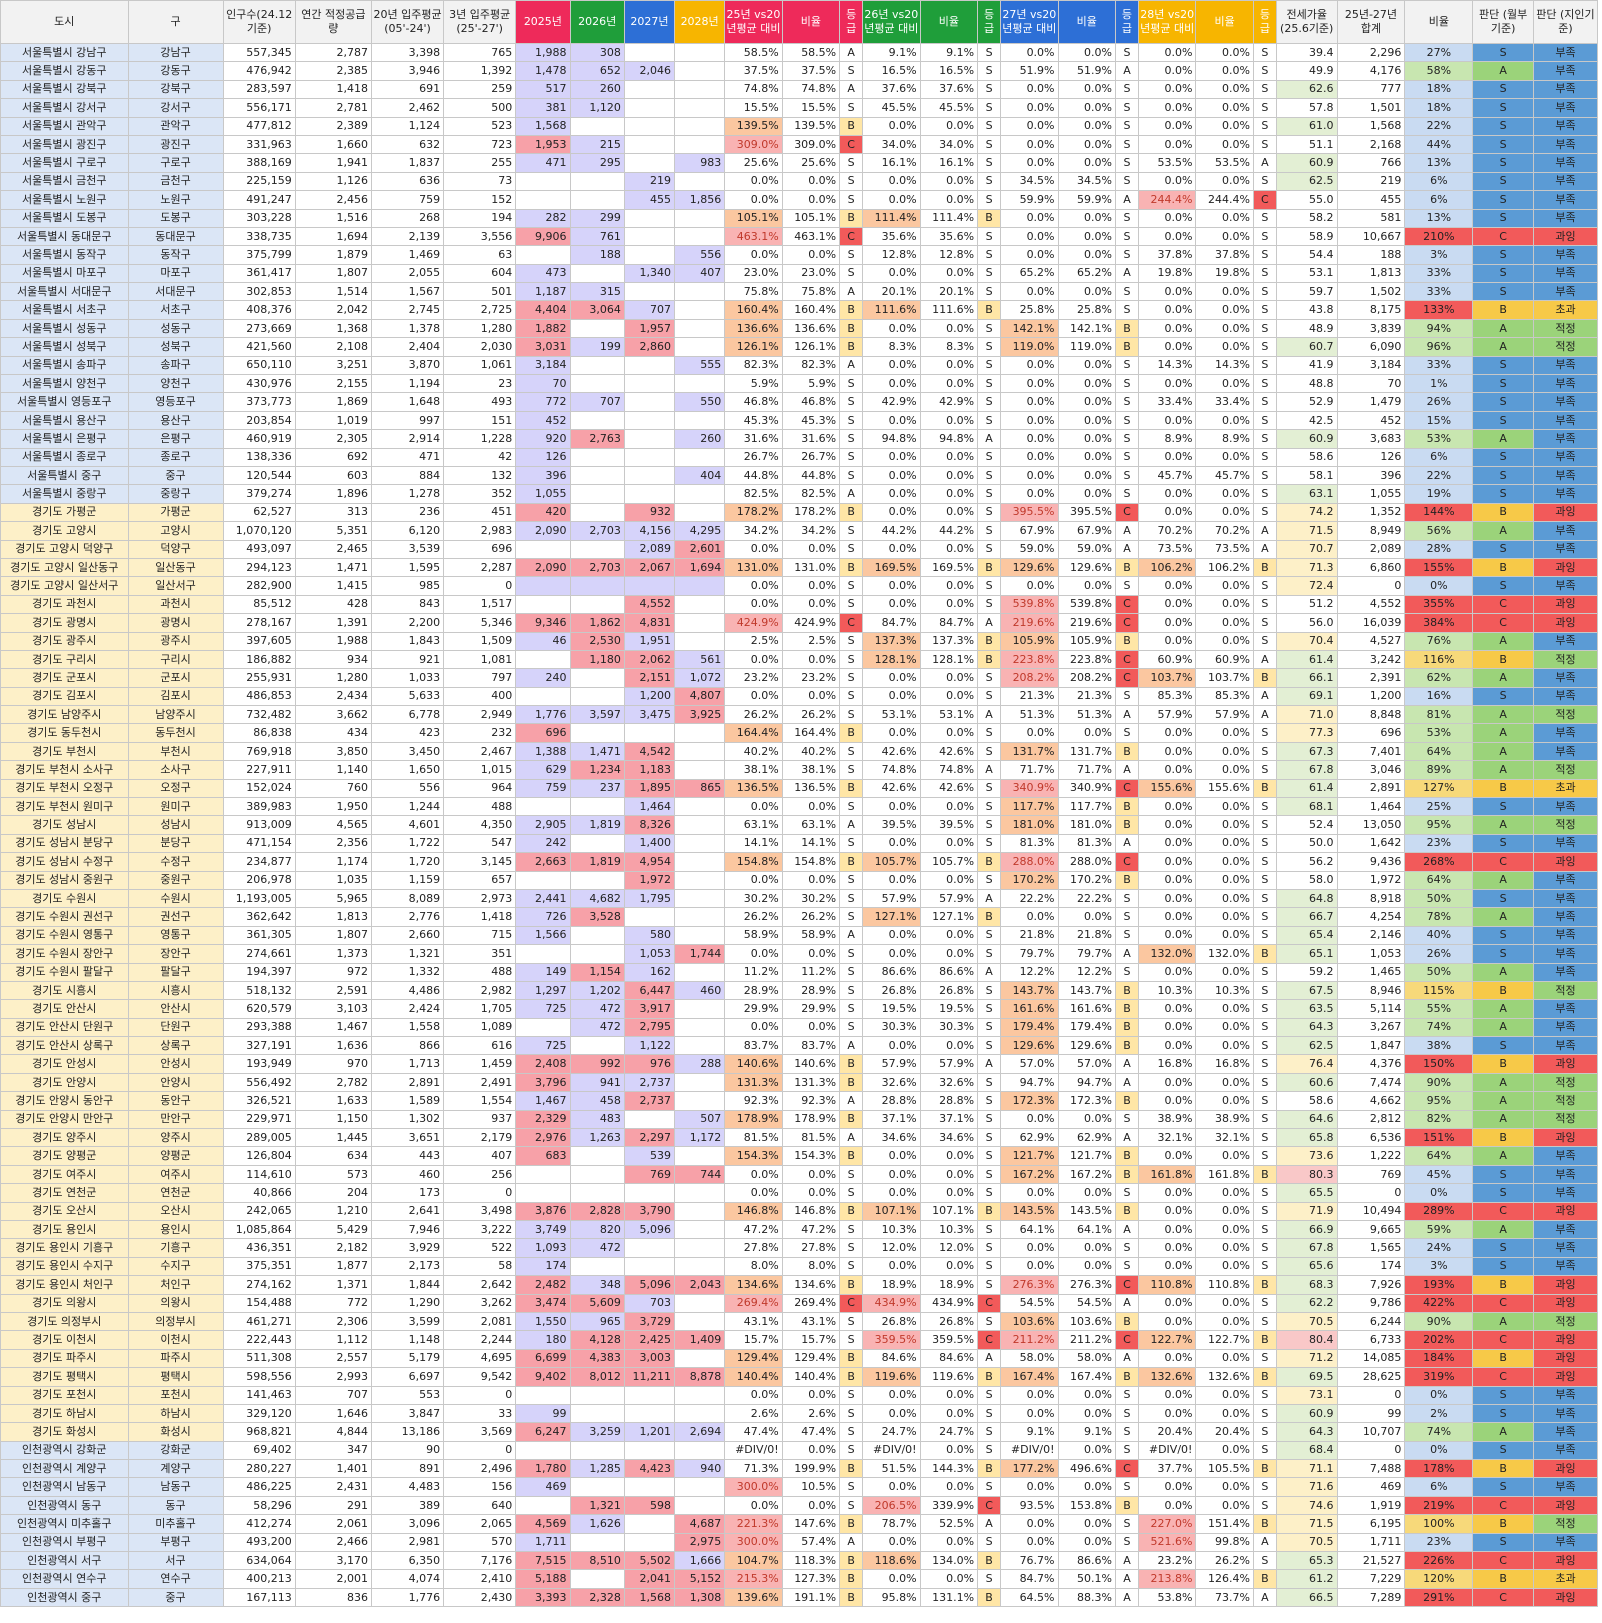  What do you see at coordinates (891, 1285) in the screenshot?
I see `table-cell: 18.9%` at bounding box center [891, 1285].